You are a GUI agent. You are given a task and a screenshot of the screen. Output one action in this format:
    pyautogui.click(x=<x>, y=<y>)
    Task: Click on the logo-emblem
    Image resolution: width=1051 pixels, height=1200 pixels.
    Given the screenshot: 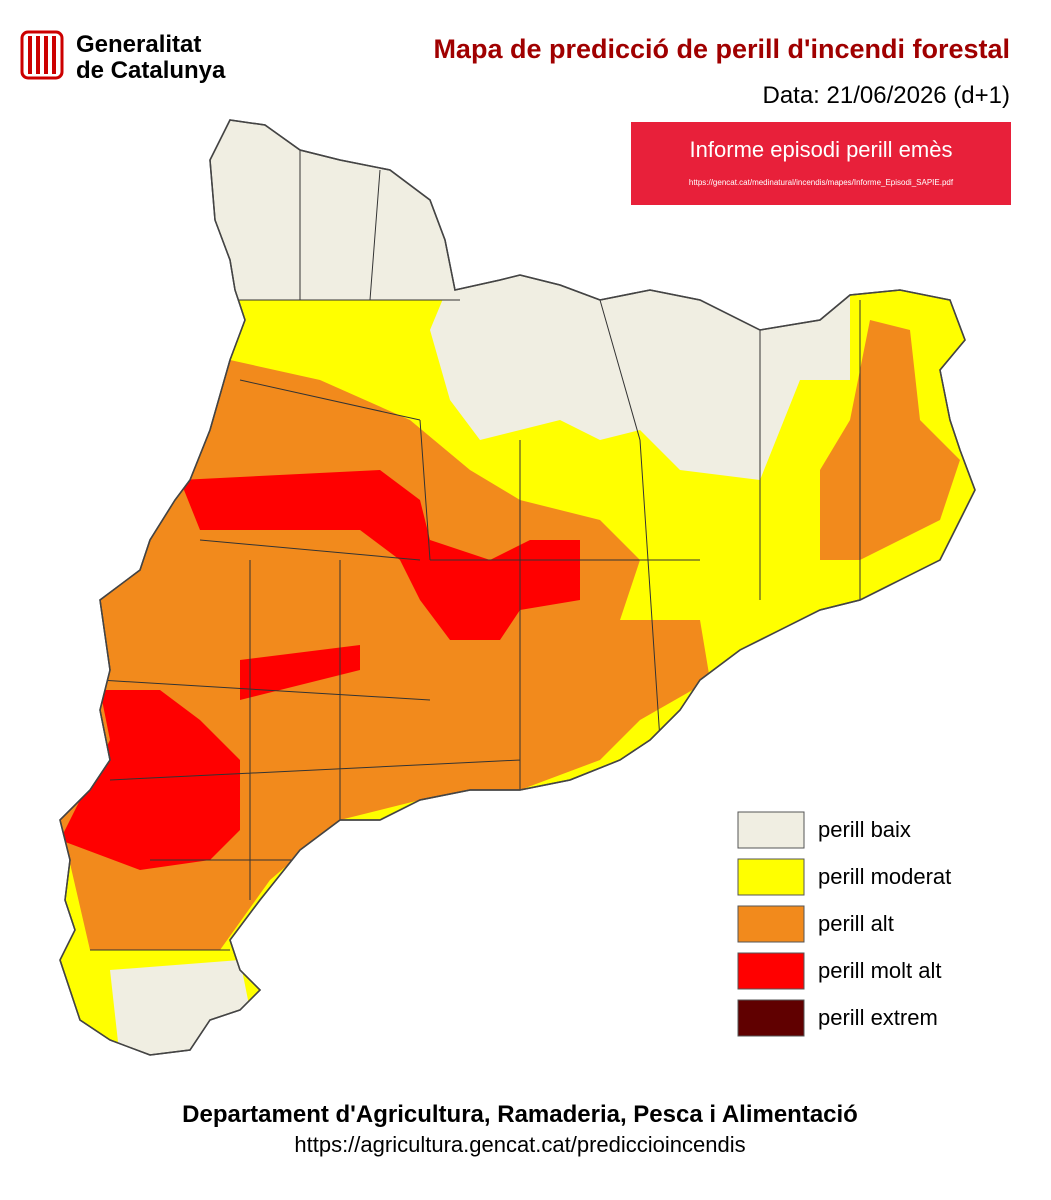 What is the action you would take?
    pyautogui.click(x=42, y=55)
    